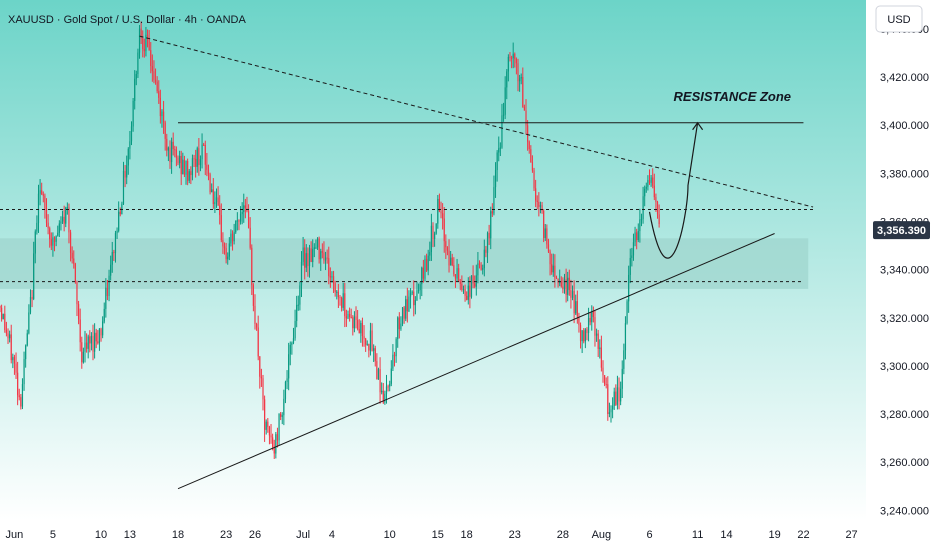 Image resolution: width=932 pixels, height=550 pixels. Describe the element at coordinates (697, 535) in the screenshot. I see `x-tick-label: 11` at that location.